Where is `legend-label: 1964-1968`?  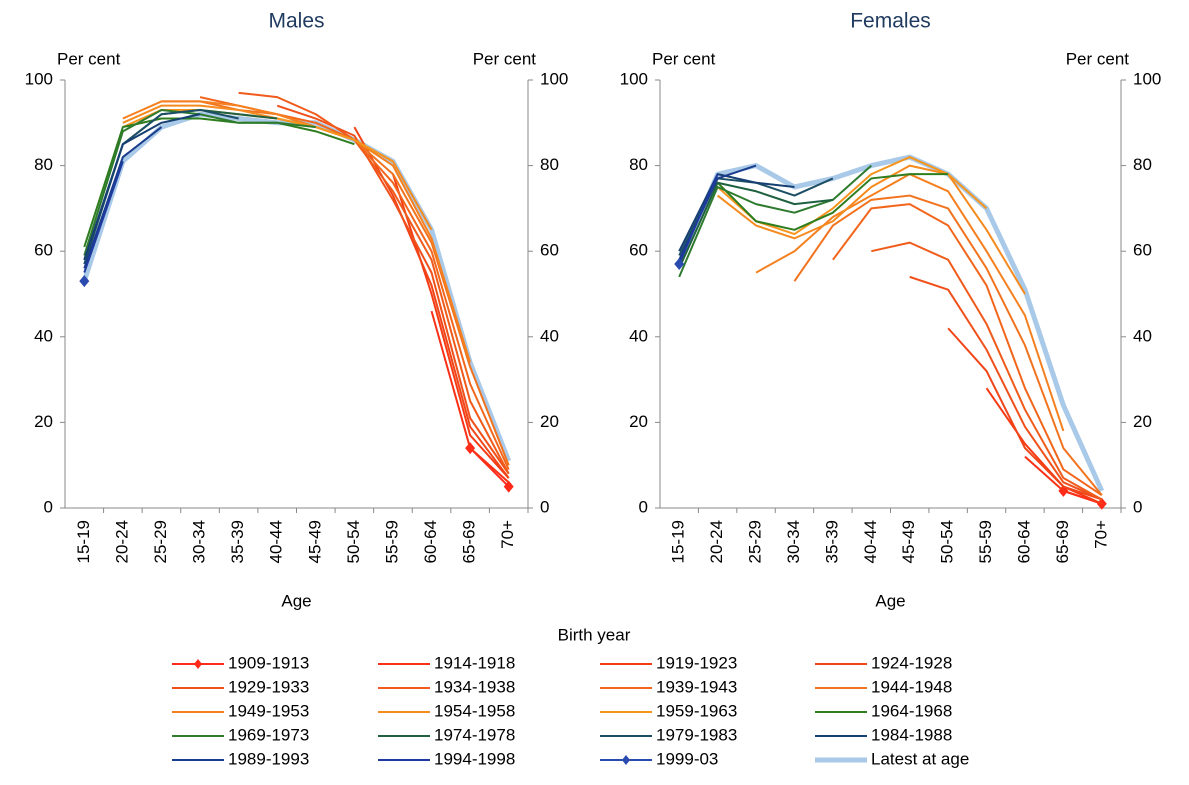 legend-label: 1964-1968 is located at coordinates (911, 710).